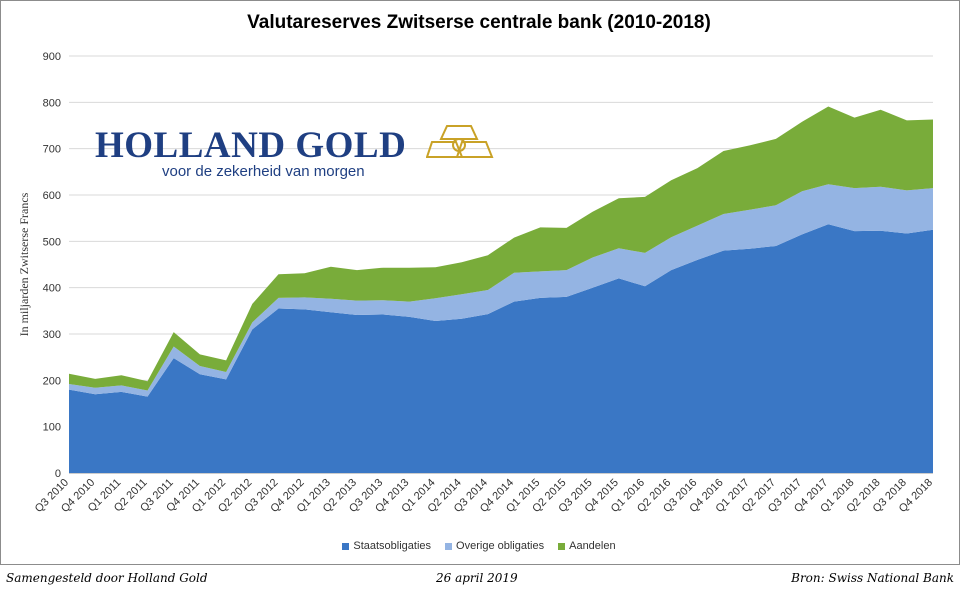 The image size is (960, 590). Describe the element at coordinates (263, 171) in the screenshot. I see `logo-tagline: voor de zekerheid van morgen` at that location.